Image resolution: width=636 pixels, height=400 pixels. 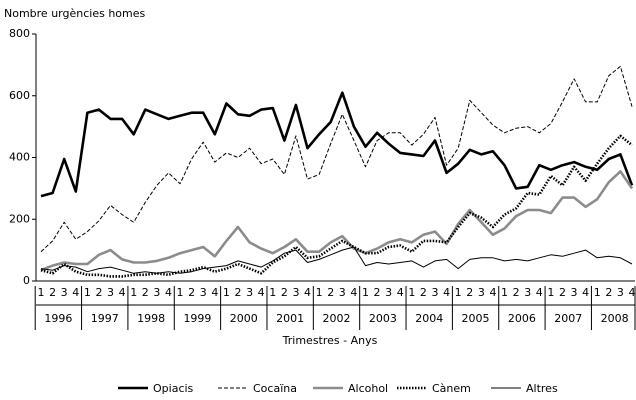 I want to click on year-label: 1996, so click(x=58, y=318).